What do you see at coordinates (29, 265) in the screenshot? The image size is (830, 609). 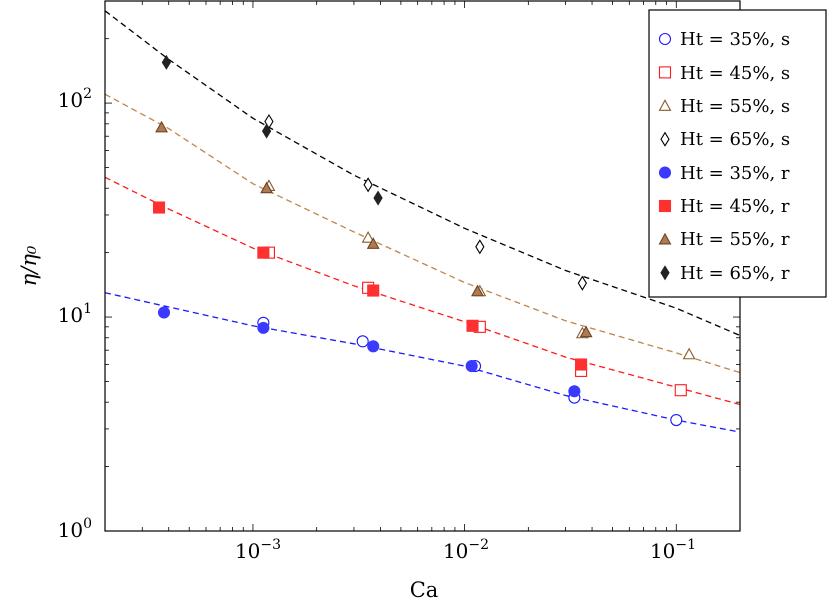 I see `y-axis-title: η/η₀` at bounding box center [29, 265].